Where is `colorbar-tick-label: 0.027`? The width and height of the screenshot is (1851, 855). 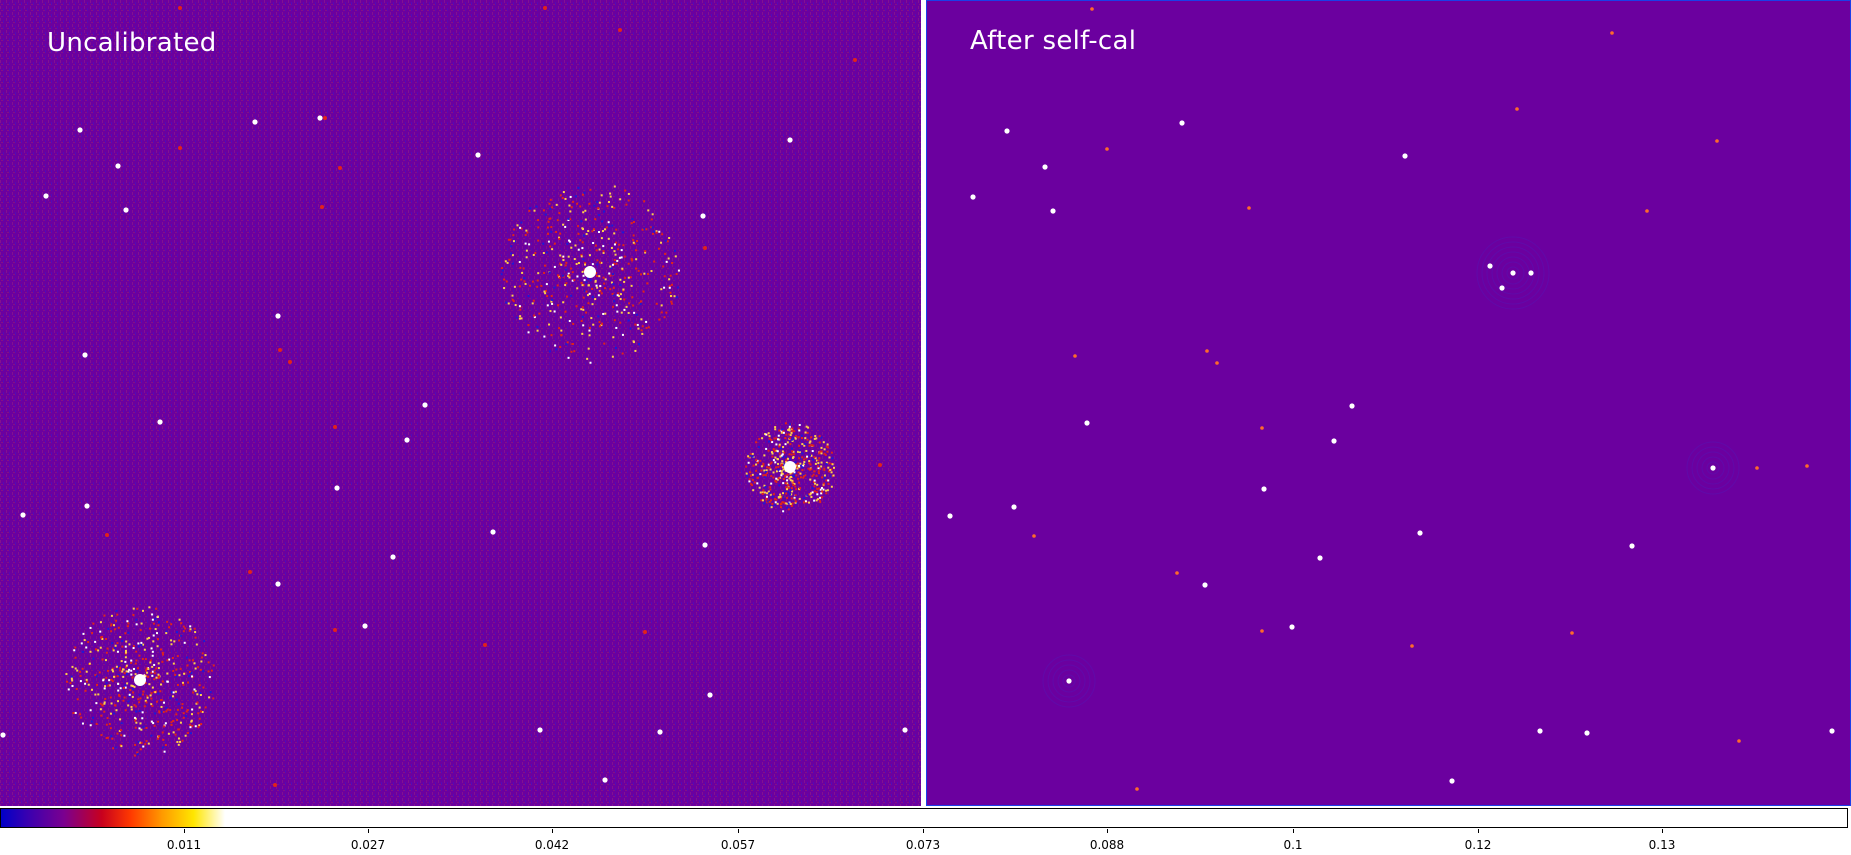 colorbar-tick-label: 0.027 is located at coordinates (368, 845).